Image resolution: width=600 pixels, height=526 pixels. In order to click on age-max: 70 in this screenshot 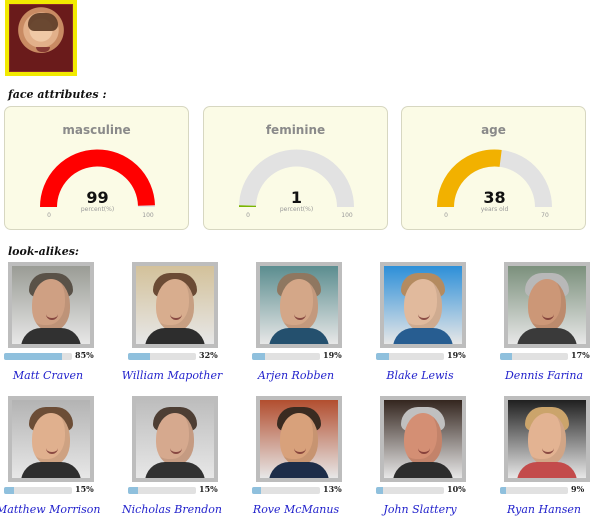, I will do `click(545, 215)`.